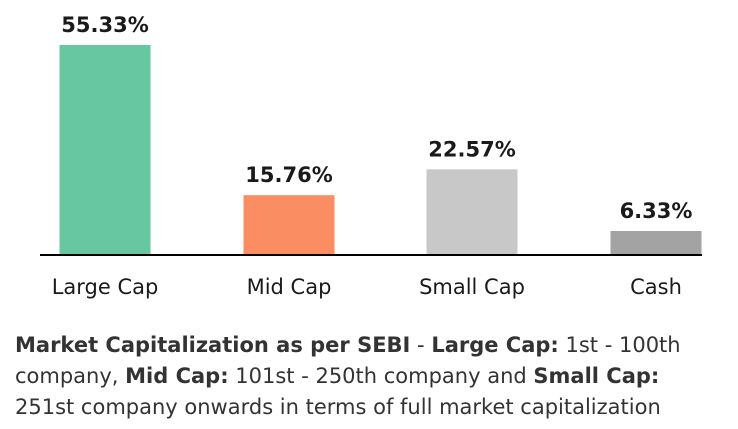  I want to click on bar-cash, so click(656, 242).